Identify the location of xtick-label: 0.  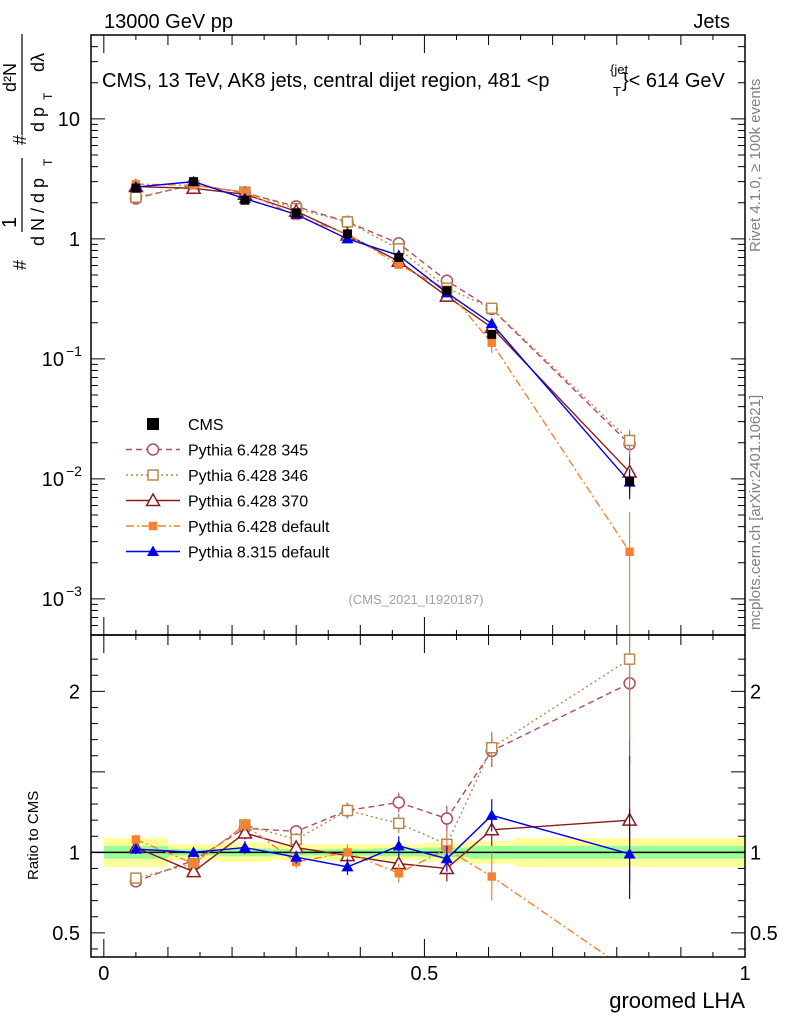
(103, 974).